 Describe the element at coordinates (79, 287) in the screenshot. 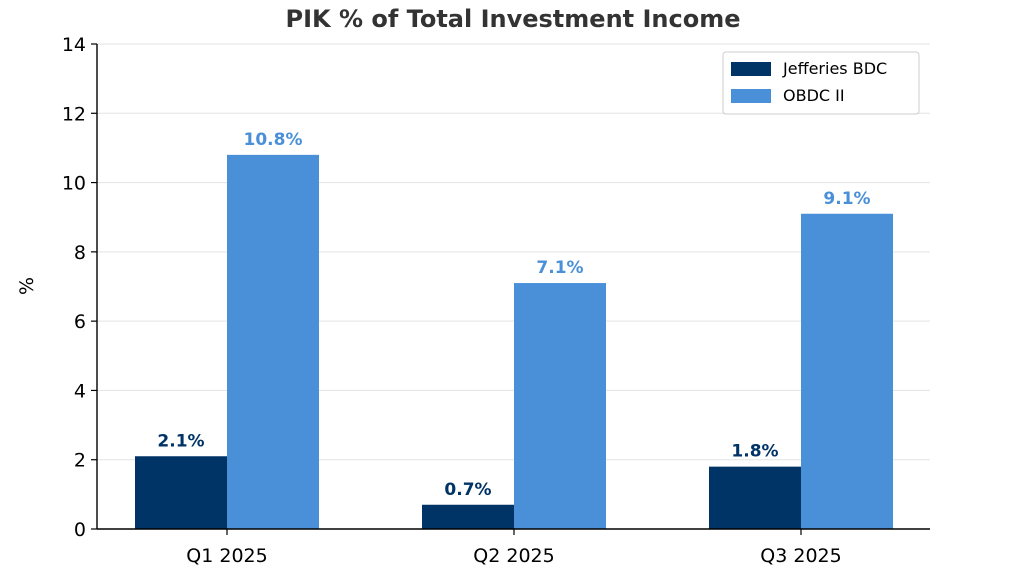

I see `y-axis-ticks: 0 2 4 6 8 10 12 14` at that location.